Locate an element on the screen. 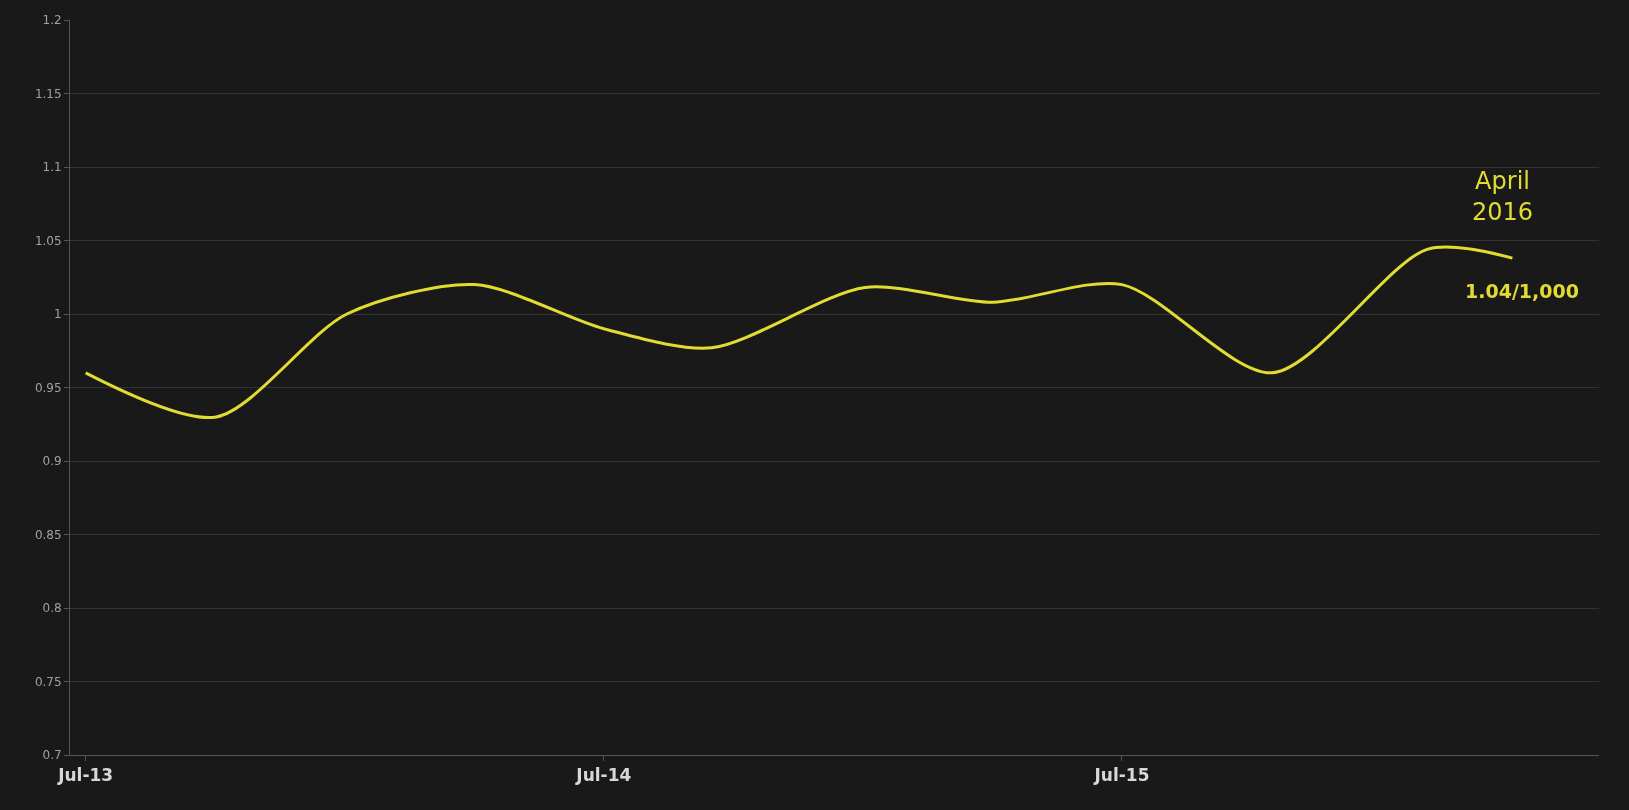  y-tick-label: 0.9 is located at coordinates (52, 461).